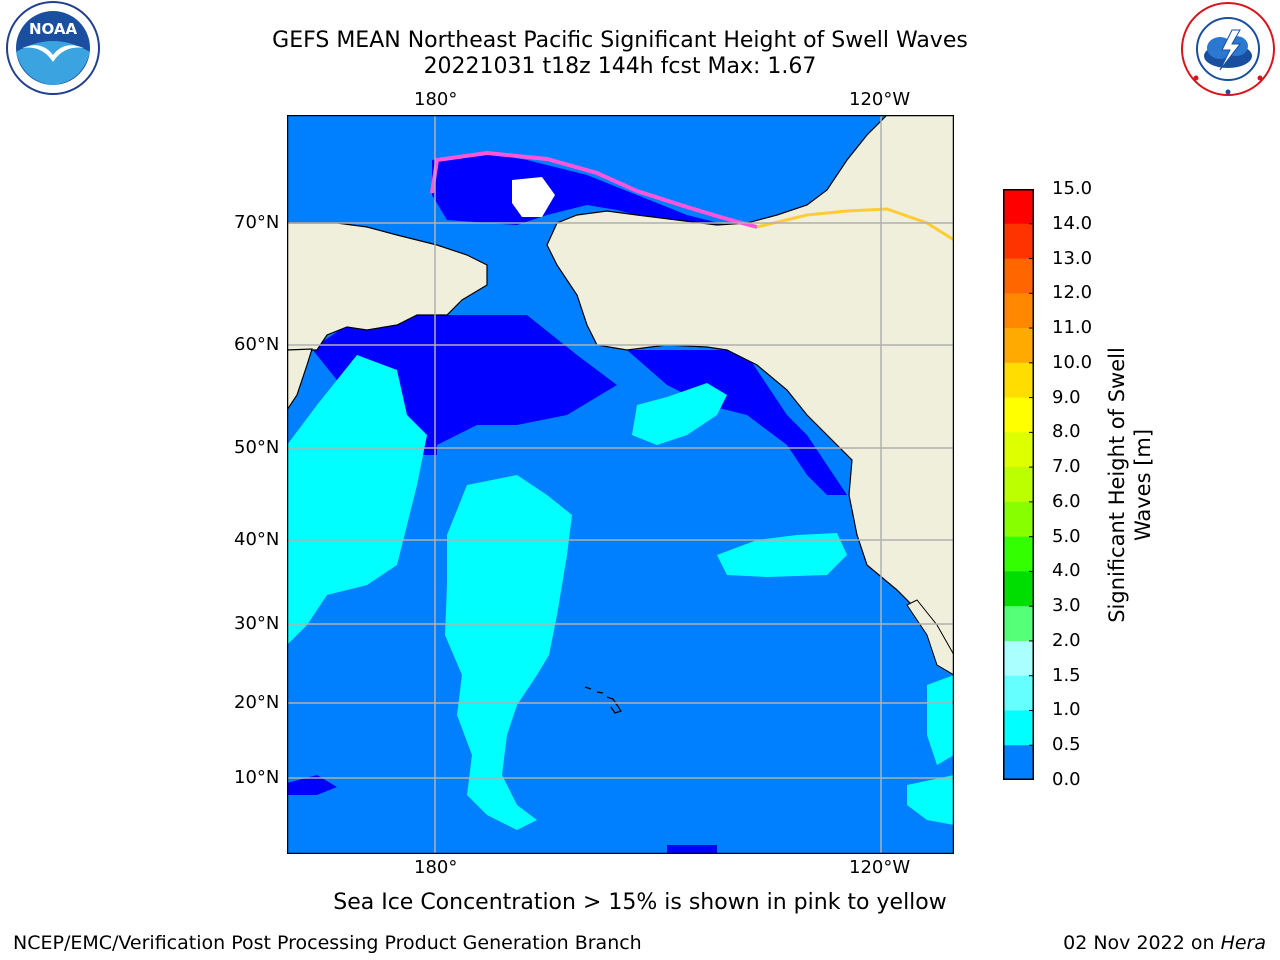 Image resolution: width=1280 pixels, height=960 pixels. What do you see at coordinates (1066, 571) in the screenshot?
I see `colorbar-tick-label: 4.0` at bounding box center [1066, 571].